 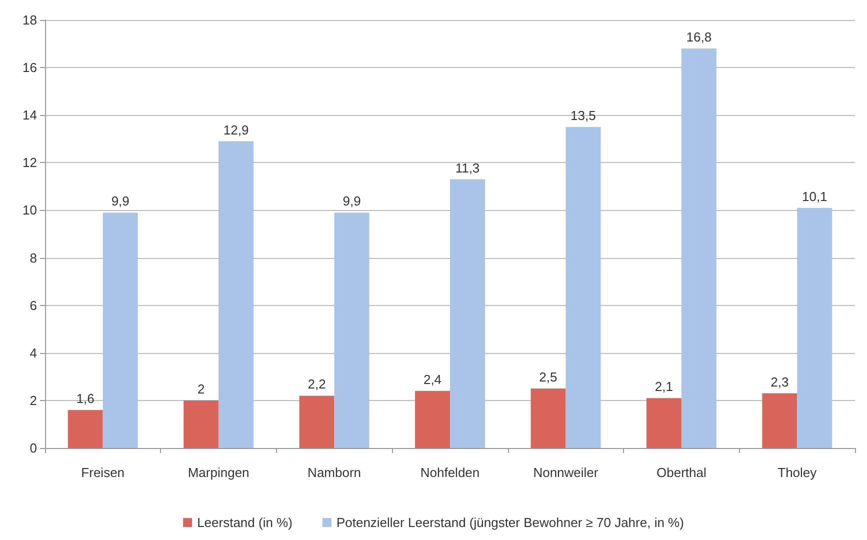 I want to click on x-tick-label: Marpingen, so click(x=219, y=472).